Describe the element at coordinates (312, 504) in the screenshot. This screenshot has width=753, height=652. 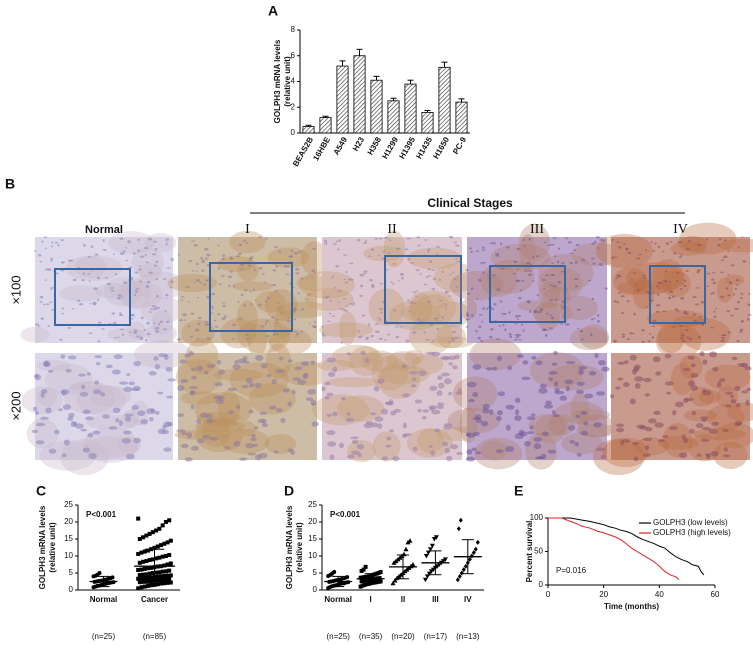
I see `y-tick-label: 25` at that location.